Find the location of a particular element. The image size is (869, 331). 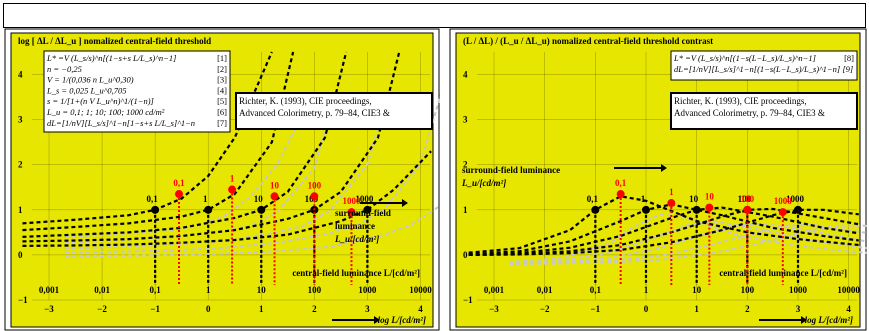

formula-number: [3] is located at coordinates (222, 80).